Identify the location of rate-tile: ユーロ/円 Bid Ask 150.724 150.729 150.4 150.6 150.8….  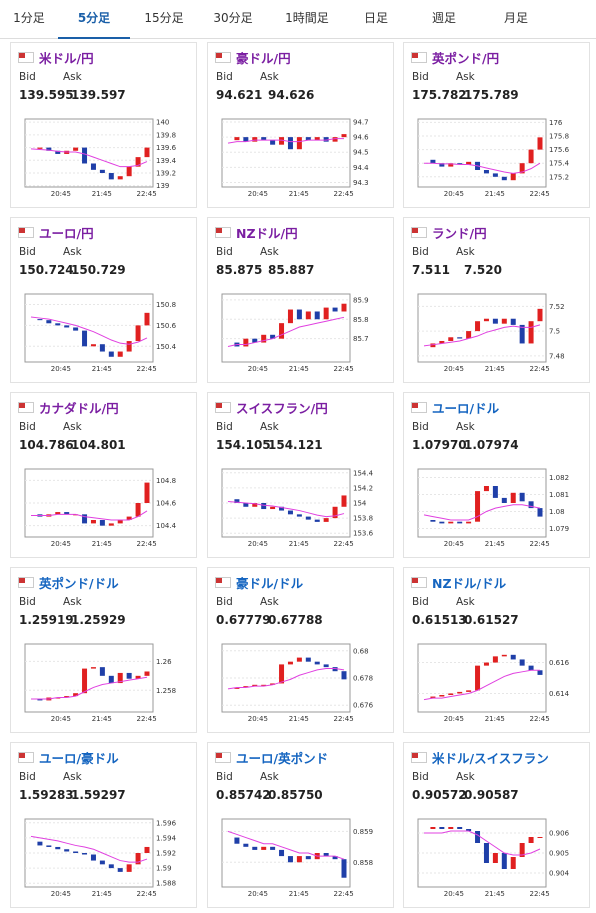
(103, 300).